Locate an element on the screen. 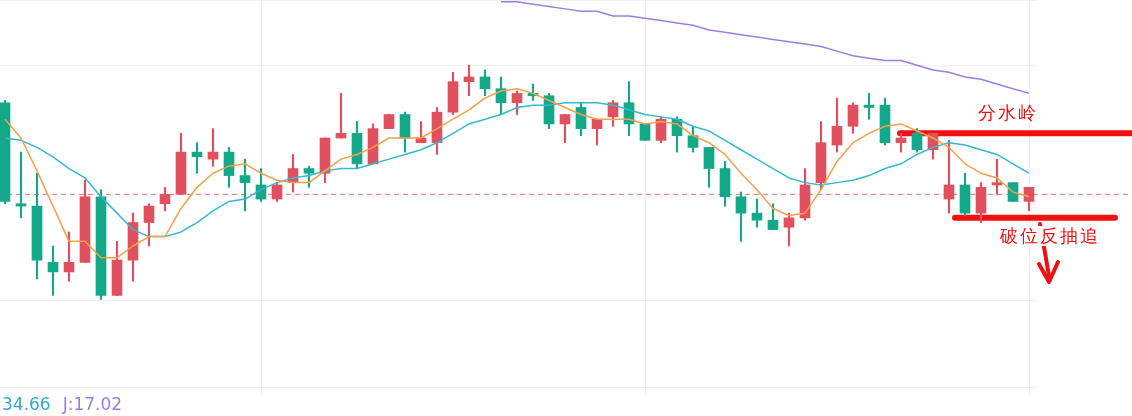 The image size is (1132, 416). ref-line-label: 分水岭 is located at coordinates (1008, 113).